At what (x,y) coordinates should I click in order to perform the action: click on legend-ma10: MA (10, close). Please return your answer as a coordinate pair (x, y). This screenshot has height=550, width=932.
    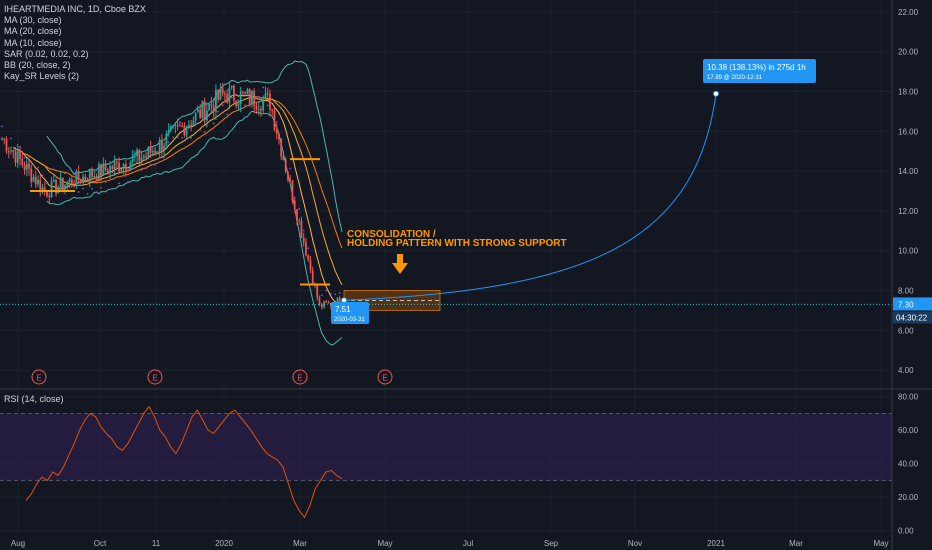
    Looking at the image, I should click on (33, 42).